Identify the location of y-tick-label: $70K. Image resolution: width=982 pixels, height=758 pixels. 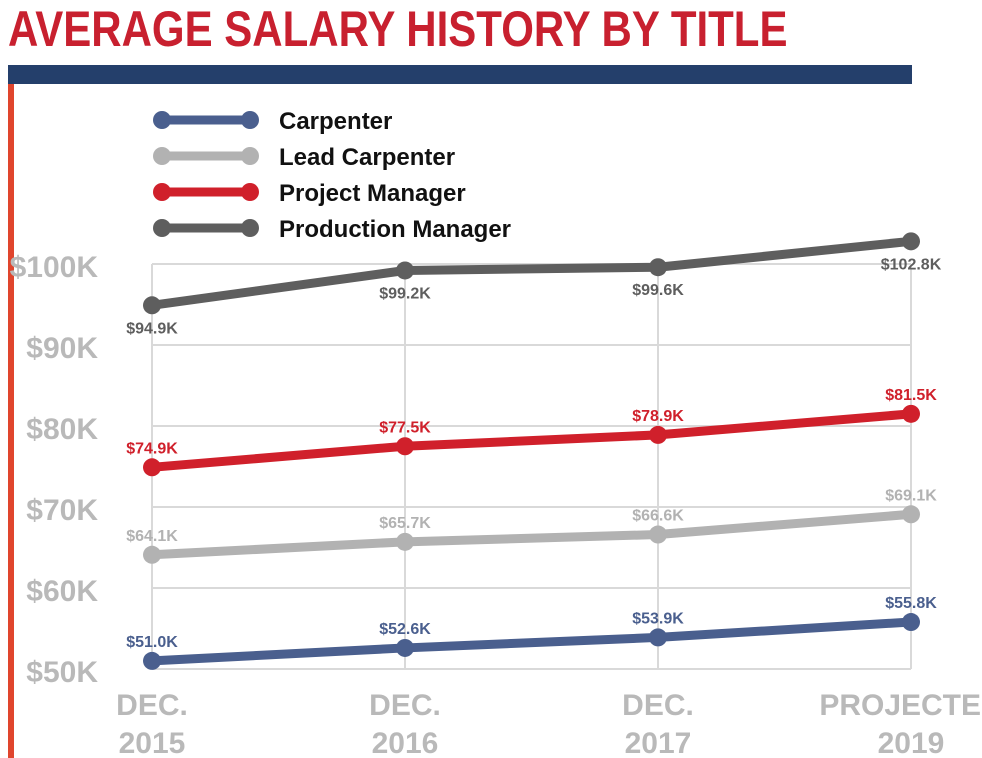
(62, 510).